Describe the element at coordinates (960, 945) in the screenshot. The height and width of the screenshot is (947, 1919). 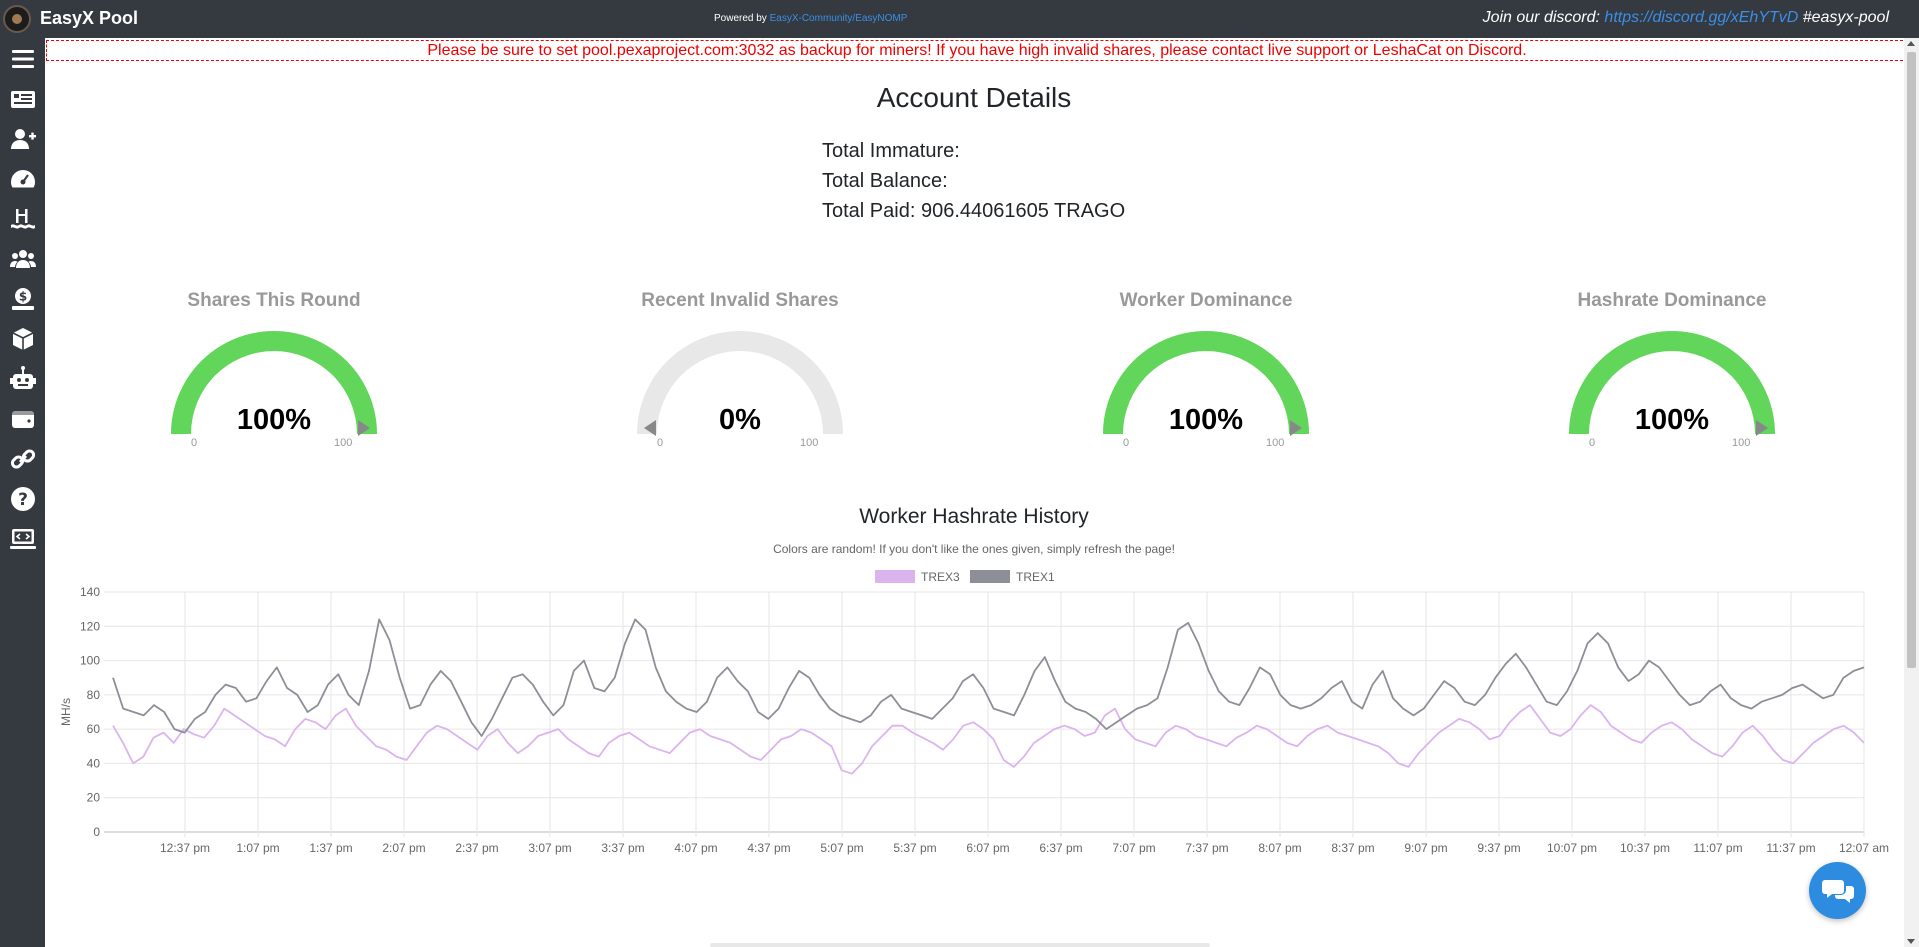
I see `bottom-panel-edge` at that location.